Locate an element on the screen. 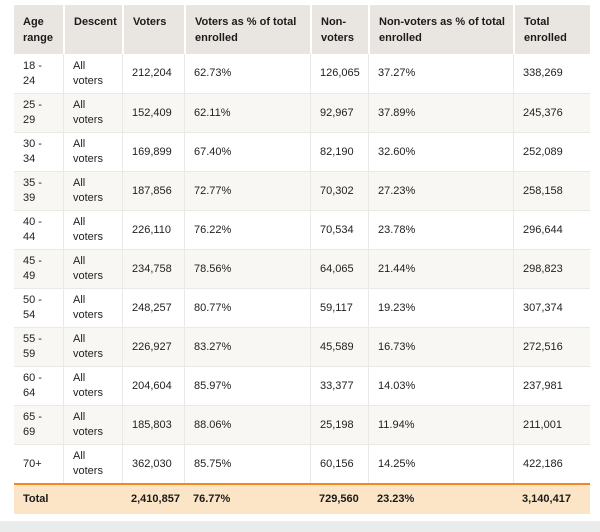  cell-voters: 152,409 is located at coordinates (153, 112).